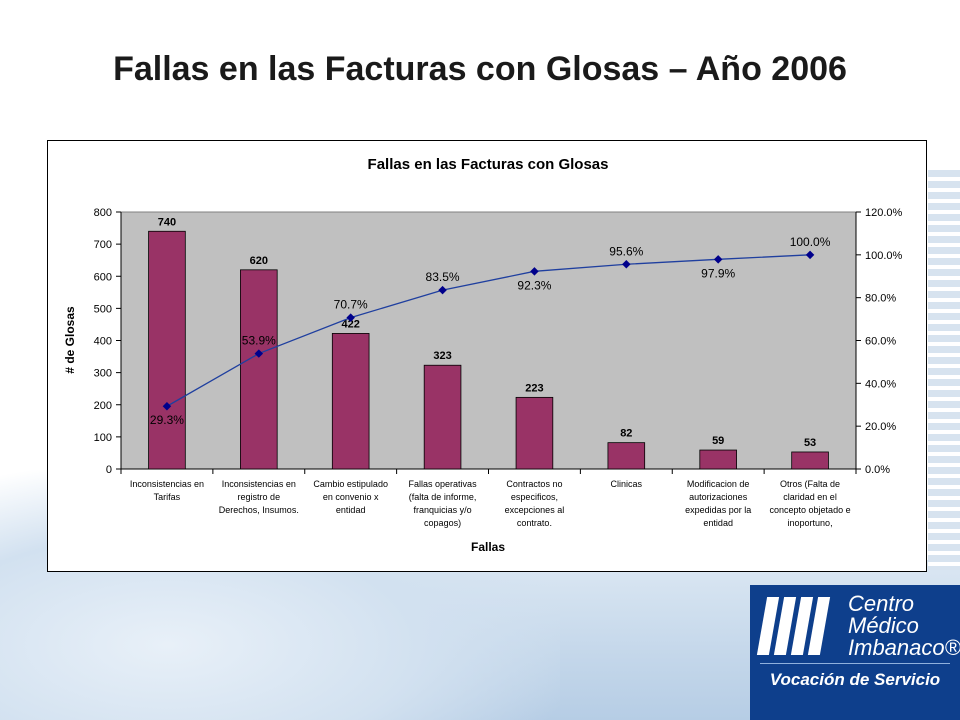 The height and width of the screenshot is (720, 960). Describe the element at coordinates (443, 497) in the screenshot. I see `x-tick-label: (falta de informe,` at that location.